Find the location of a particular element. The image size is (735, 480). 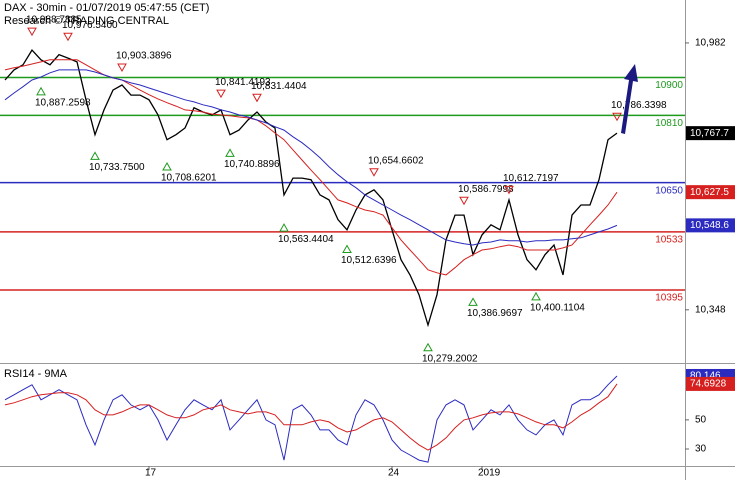

y-tick-label: 50 is located at coordinates (701, 420).